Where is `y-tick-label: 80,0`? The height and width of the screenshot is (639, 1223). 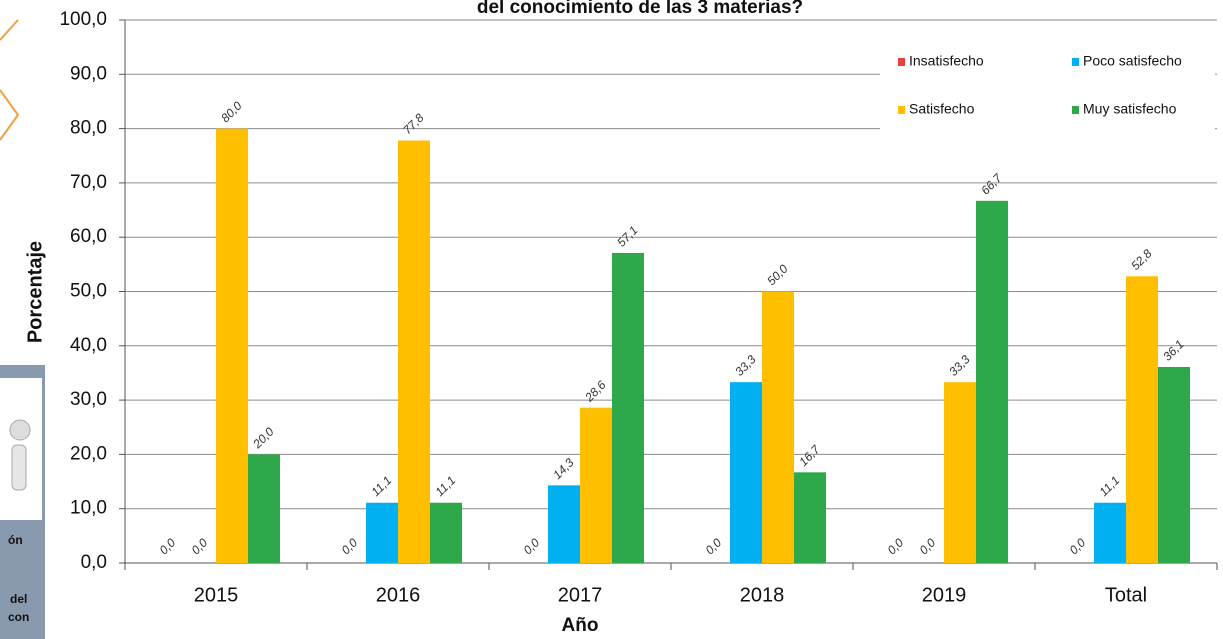
y-tick-label: 80,0 is located at coordinates (88, 128).